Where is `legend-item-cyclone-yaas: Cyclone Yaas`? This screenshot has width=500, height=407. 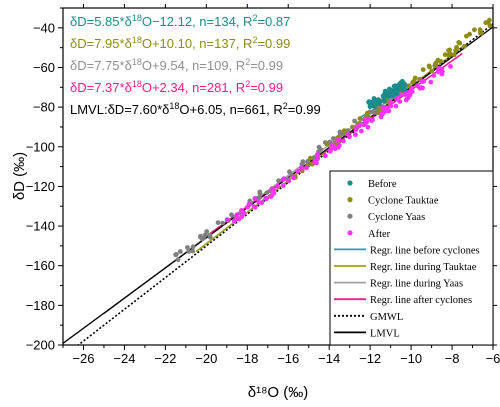
legend-item-cyclone-yaas: Cyclone Yaas is located at coordinates (386, 217).